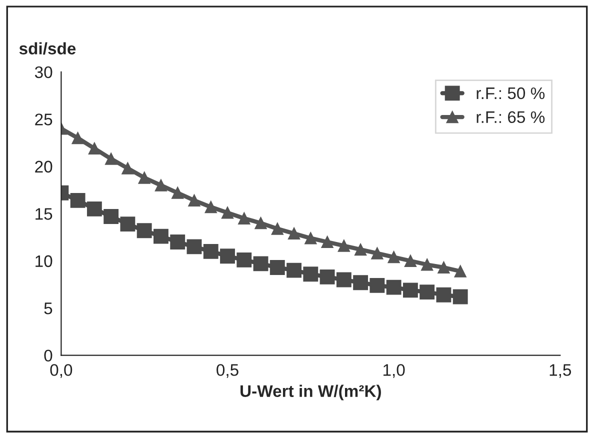 The width and height of the screenshot is (594, 436). I want to click on y-tick-label: 10, so click(44, 261).